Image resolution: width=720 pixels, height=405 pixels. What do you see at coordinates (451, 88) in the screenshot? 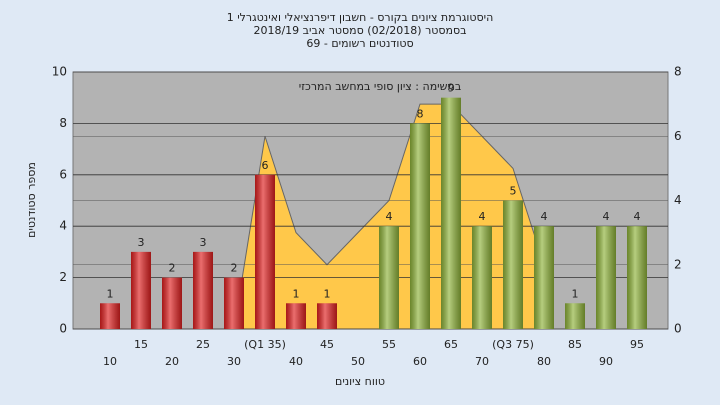
I see `value-label: 9` at bounding box center [451, 88].